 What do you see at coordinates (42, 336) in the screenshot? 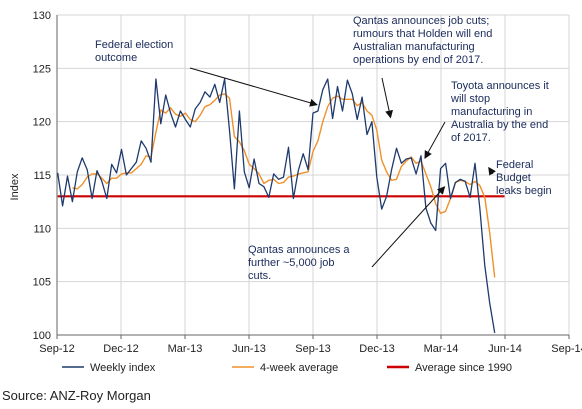
I see `y-tick-label: 100` at bounding box center [42, 336].